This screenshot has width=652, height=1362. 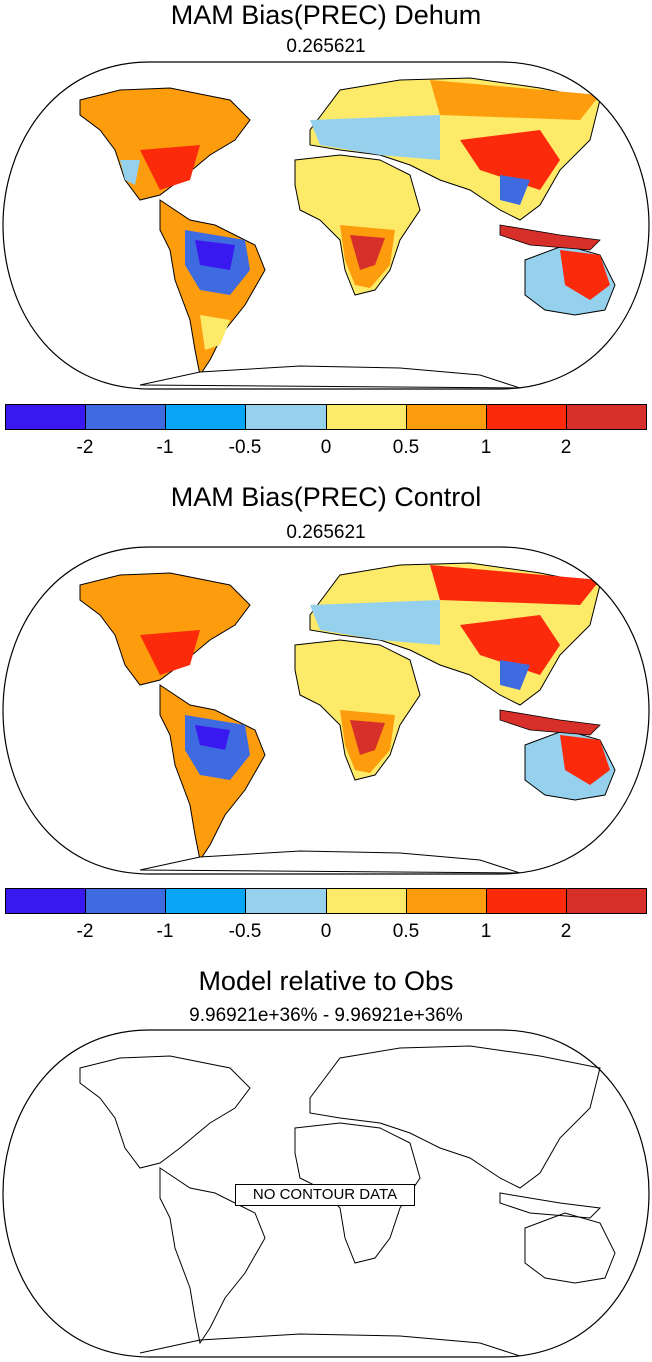 I want to click on panel3-subtitle: 9.96921e+36% - 9.96921e+36%, so click(x=326, y=1015).